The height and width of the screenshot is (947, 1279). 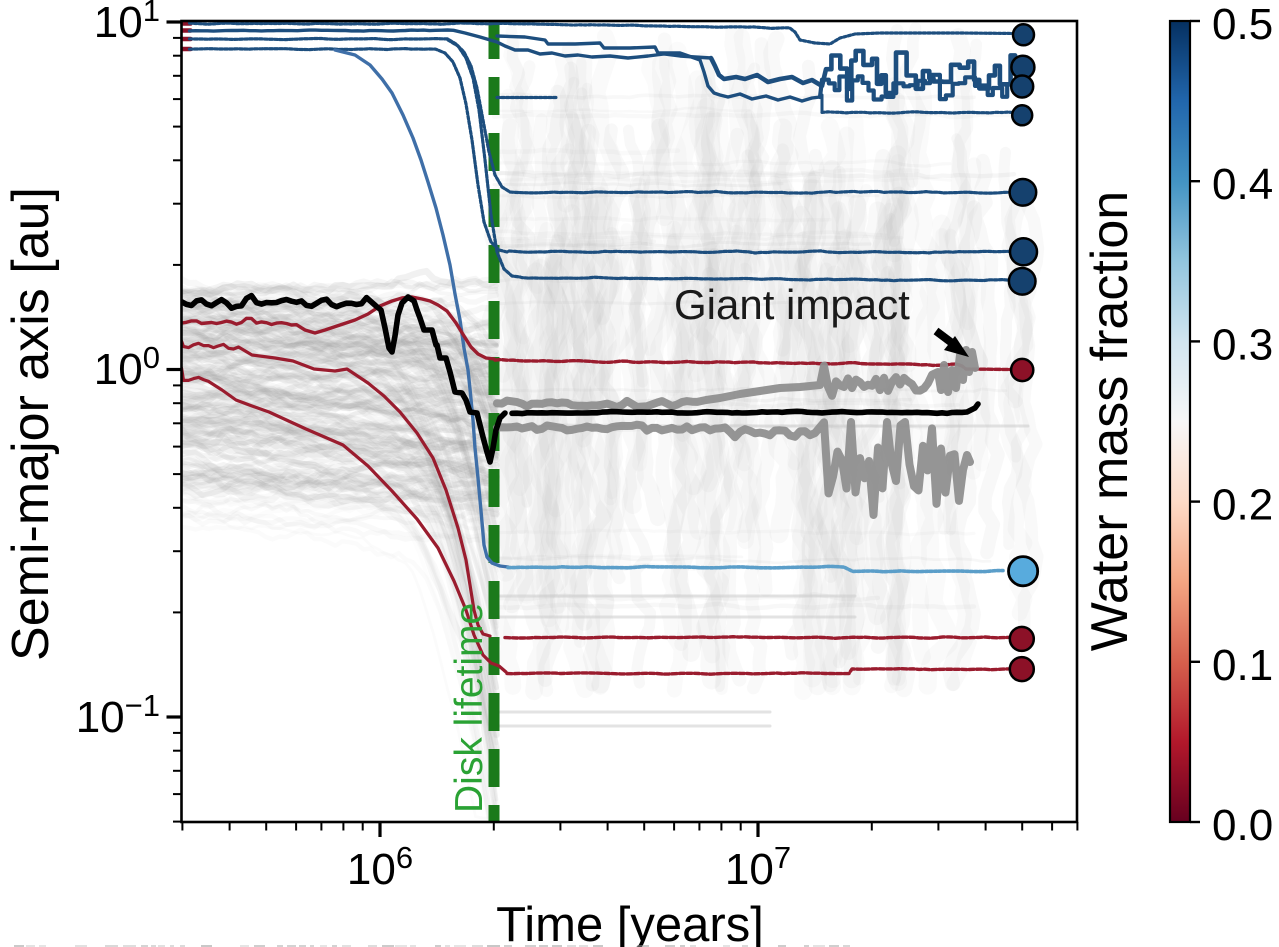 I want to click on svg-text: Giant impact, so click(x=792, y=304).